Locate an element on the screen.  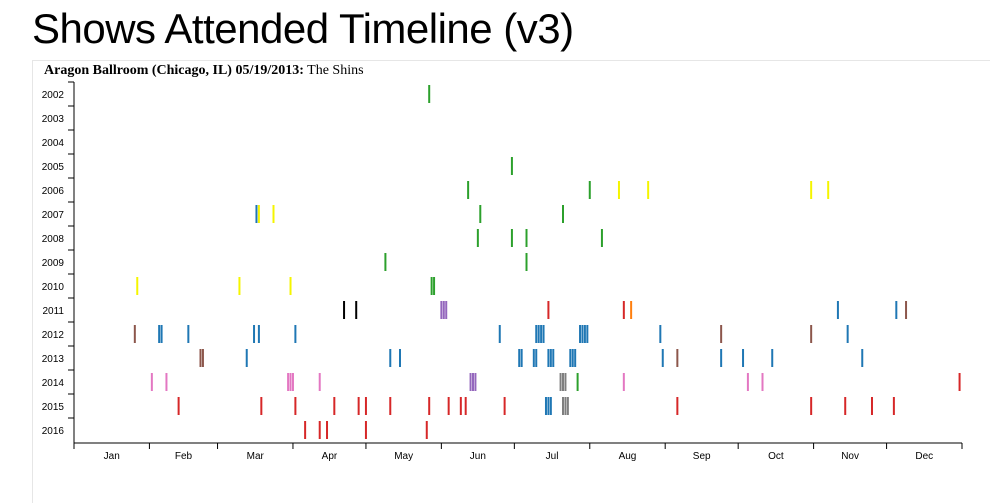
x-tick-label: Nov is located at coordinates (850, 456).